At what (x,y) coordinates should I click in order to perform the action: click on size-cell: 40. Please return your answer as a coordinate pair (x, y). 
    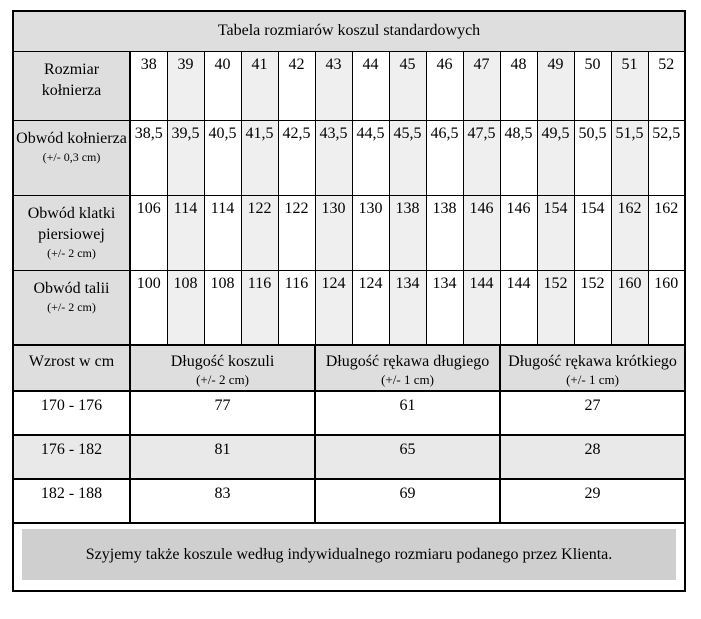
    Looking at the image, I should click on (222, 85).